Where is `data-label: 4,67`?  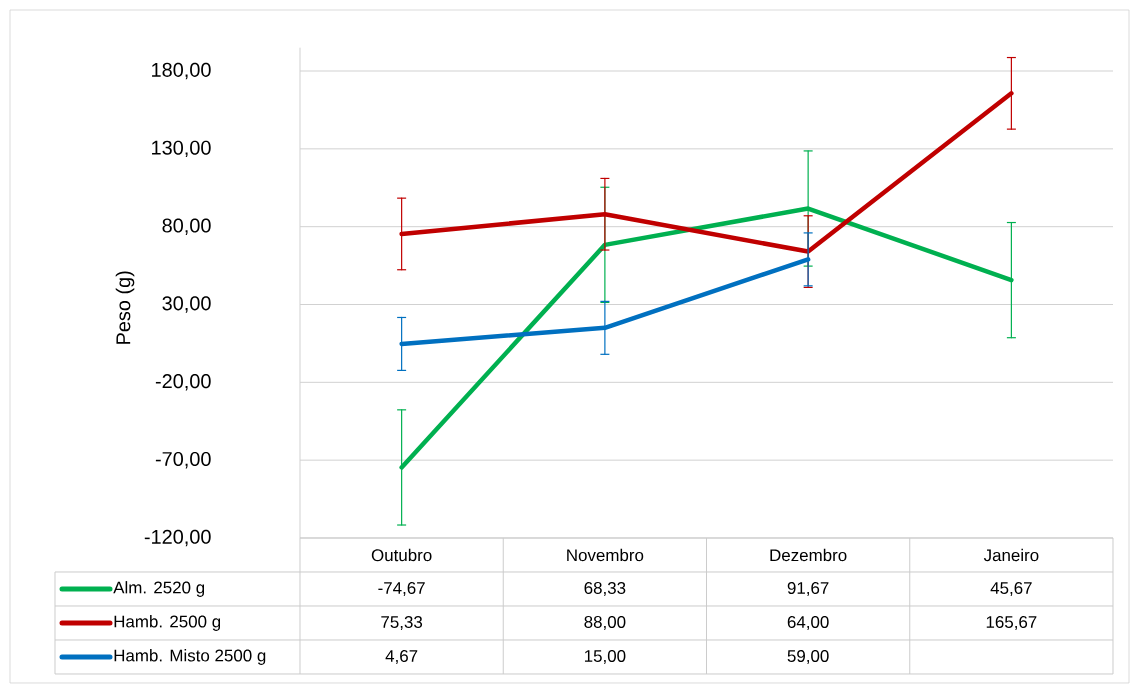
data-label: 4,67 is located at coordinates (401, 656).